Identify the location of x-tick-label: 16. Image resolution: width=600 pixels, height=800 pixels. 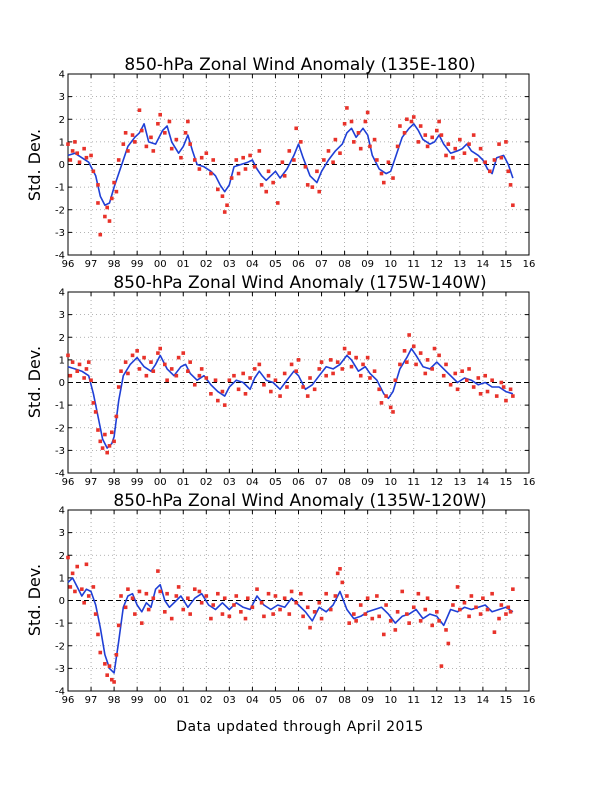
(529, 700).